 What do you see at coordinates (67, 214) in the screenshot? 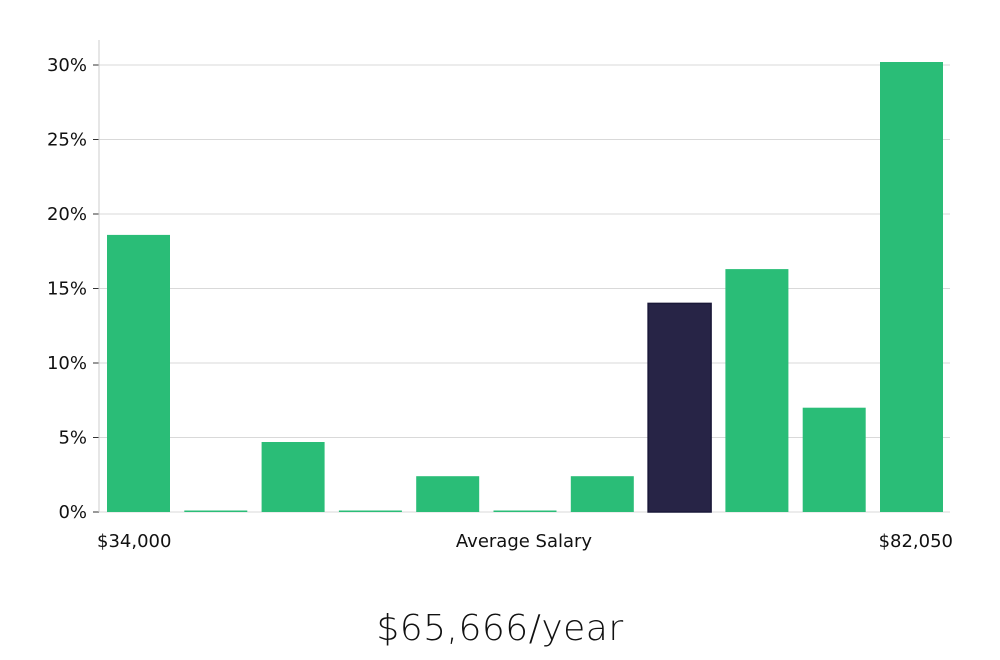
I see `y-tick-label: 20%` at bounding box center [67, 214].